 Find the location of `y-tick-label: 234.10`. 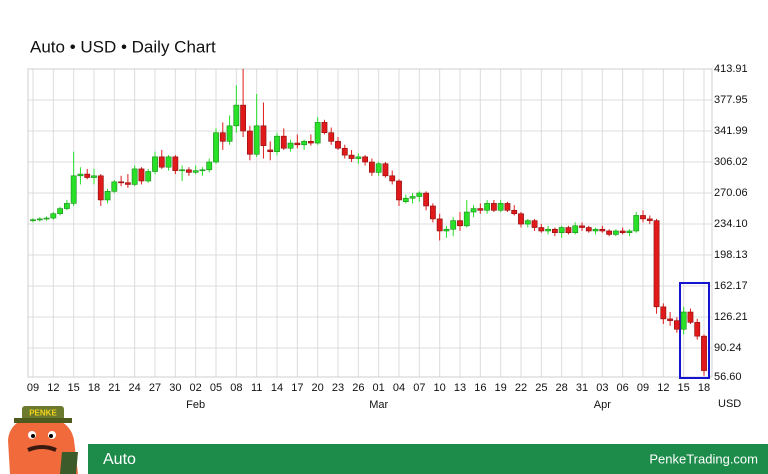

y-tick-label: 234.10 is located at coordinates (731, 224).